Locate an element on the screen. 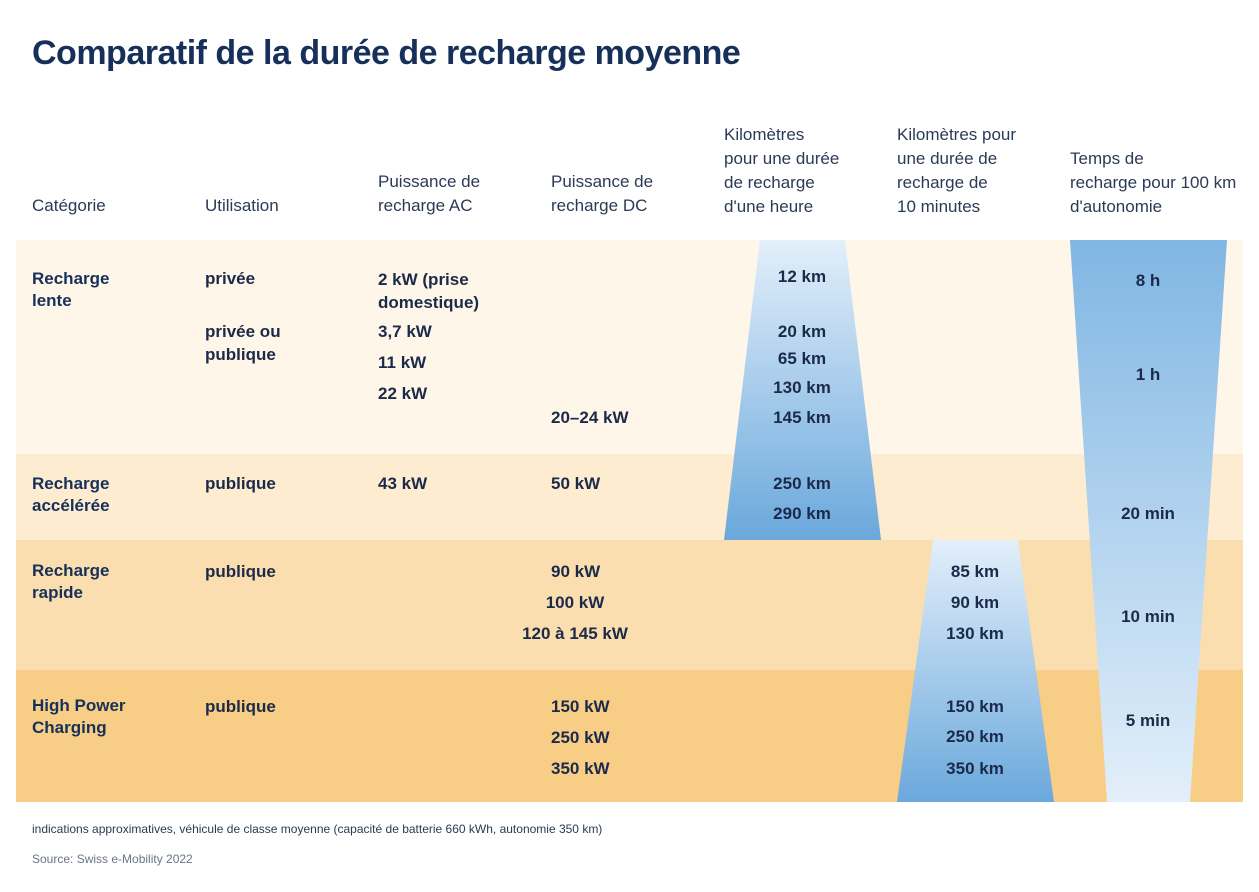 The height and width of the screenshot is (892, 1259). temps-hpc: 5 min is located at coordinates (1148, 720).